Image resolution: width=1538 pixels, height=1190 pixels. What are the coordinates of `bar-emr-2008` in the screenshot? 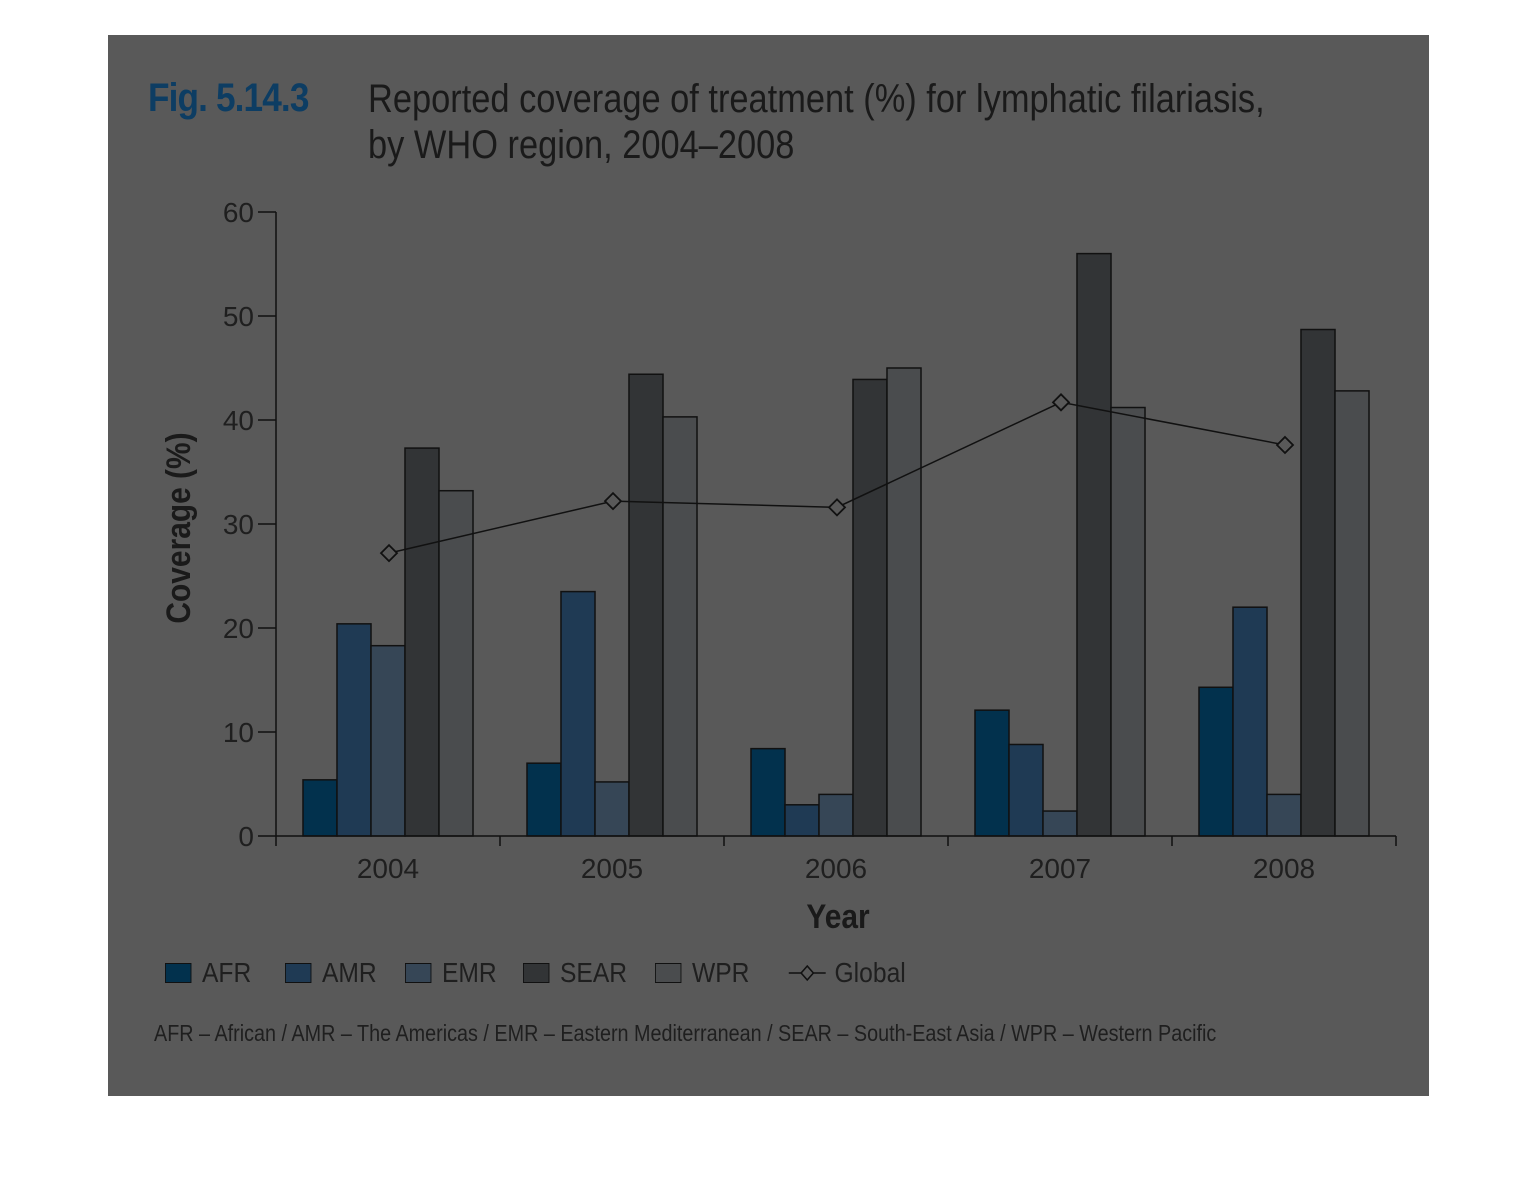 It's located at (1284, 815).